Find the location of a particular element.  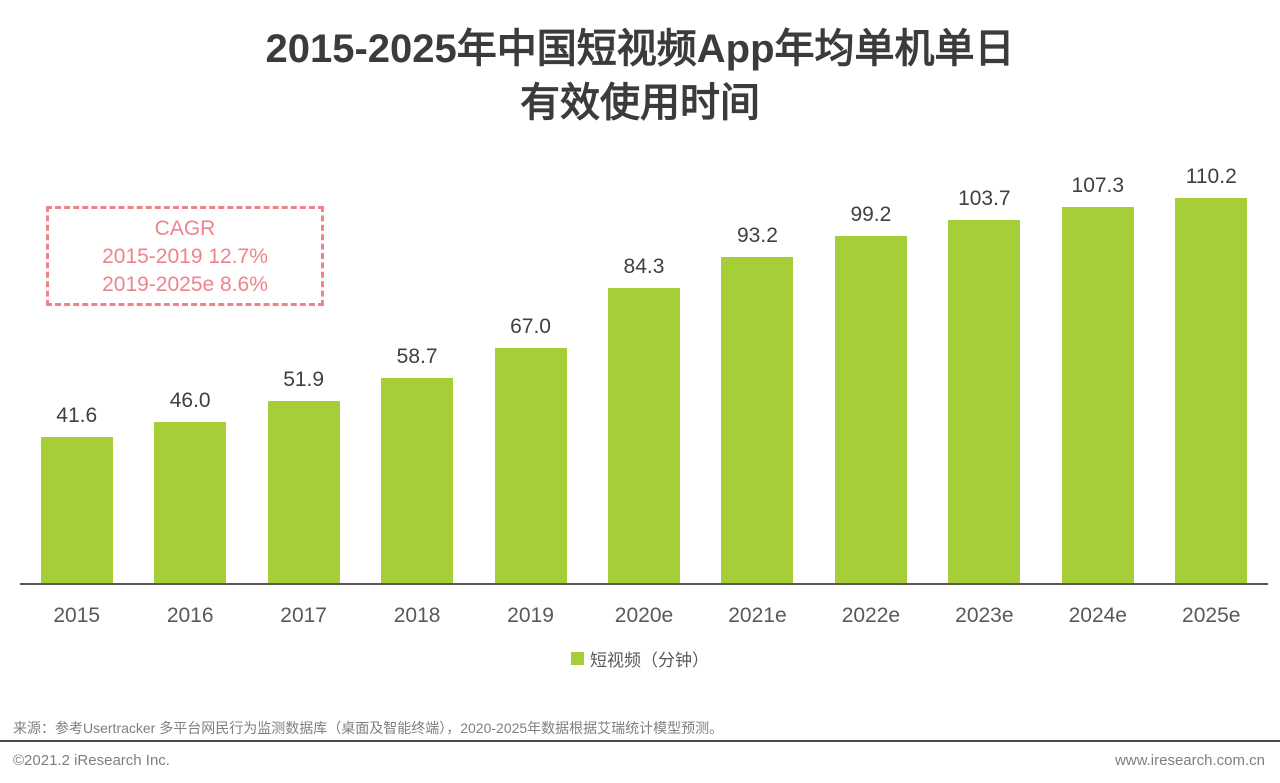

bar-column: 93.2 is located at coordinates (757, 374).